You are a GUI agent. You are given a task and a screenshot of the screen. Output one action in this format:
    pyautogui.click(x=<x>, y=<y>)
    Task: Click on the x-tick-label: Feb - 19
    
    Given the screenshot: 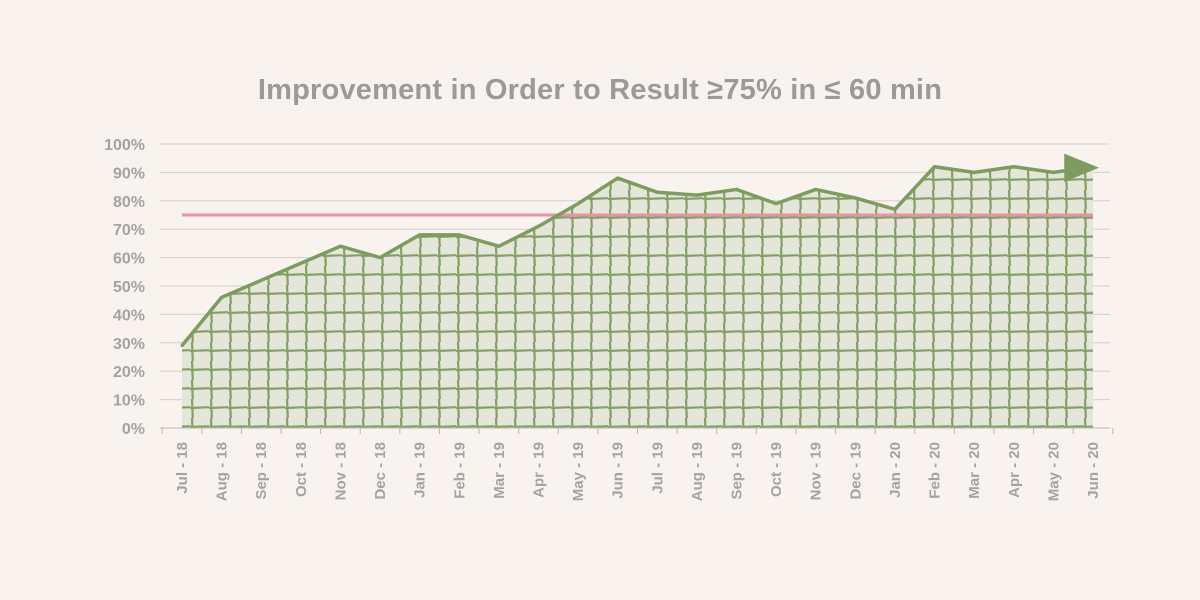 What is the action you would take?
    pyautogui.click(x=459, y=470)
    